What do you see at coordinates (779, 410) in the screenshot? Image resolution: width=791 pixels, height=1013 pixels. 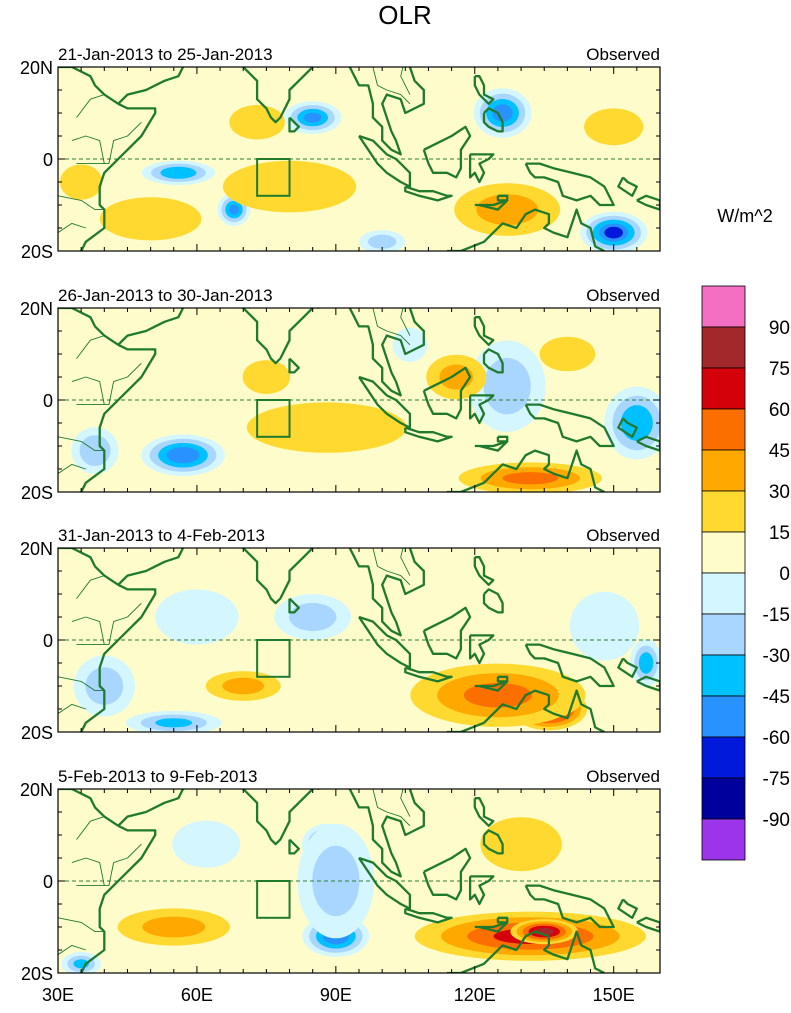 I see `colorbar-tick-label: 60` at bounding box center [779, 410].